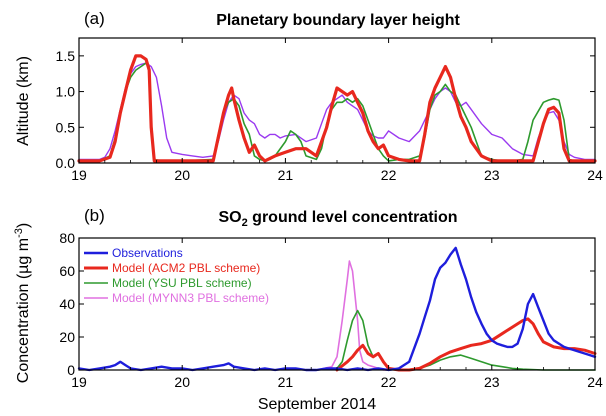  What do you see at coordinates (466, 344) in the screenshot?
I see `series-line` at bounding box center [466, 344].